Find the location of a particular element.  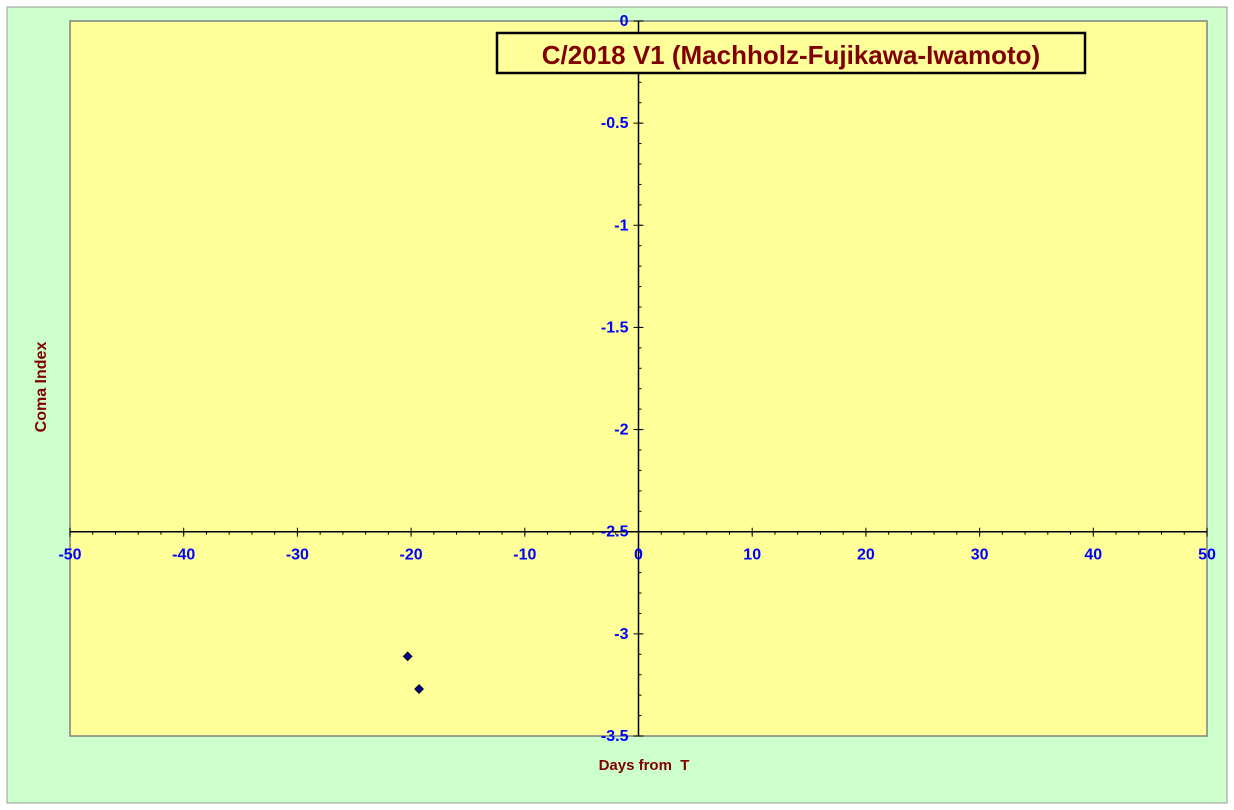

x-tick-label: -40 is located at coordinates (183, 555).